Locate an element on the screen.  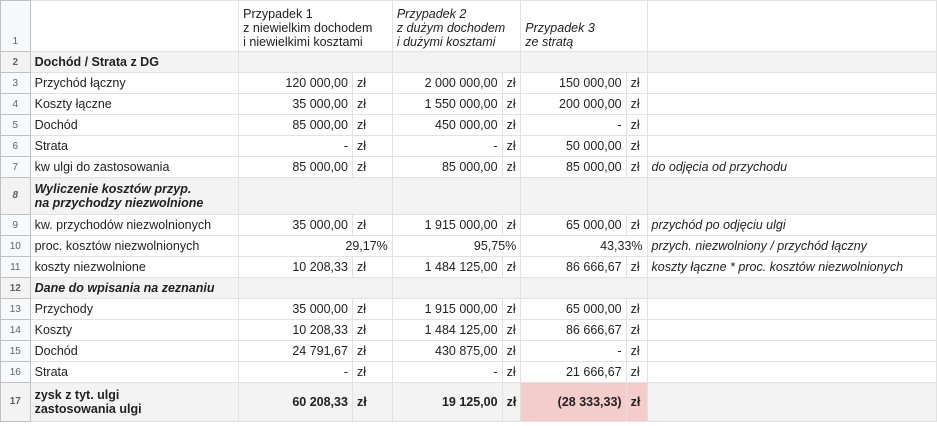
cell-value: 450 000,00 is located at coordinates (447, 125).